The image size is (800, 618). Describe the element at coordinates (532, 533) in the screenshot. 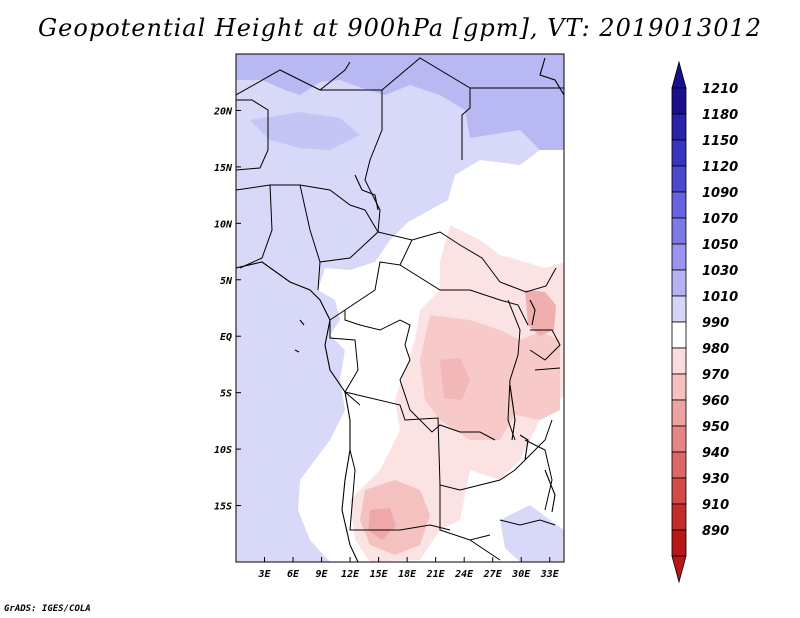

I see `field-blue-southeast` at that location.